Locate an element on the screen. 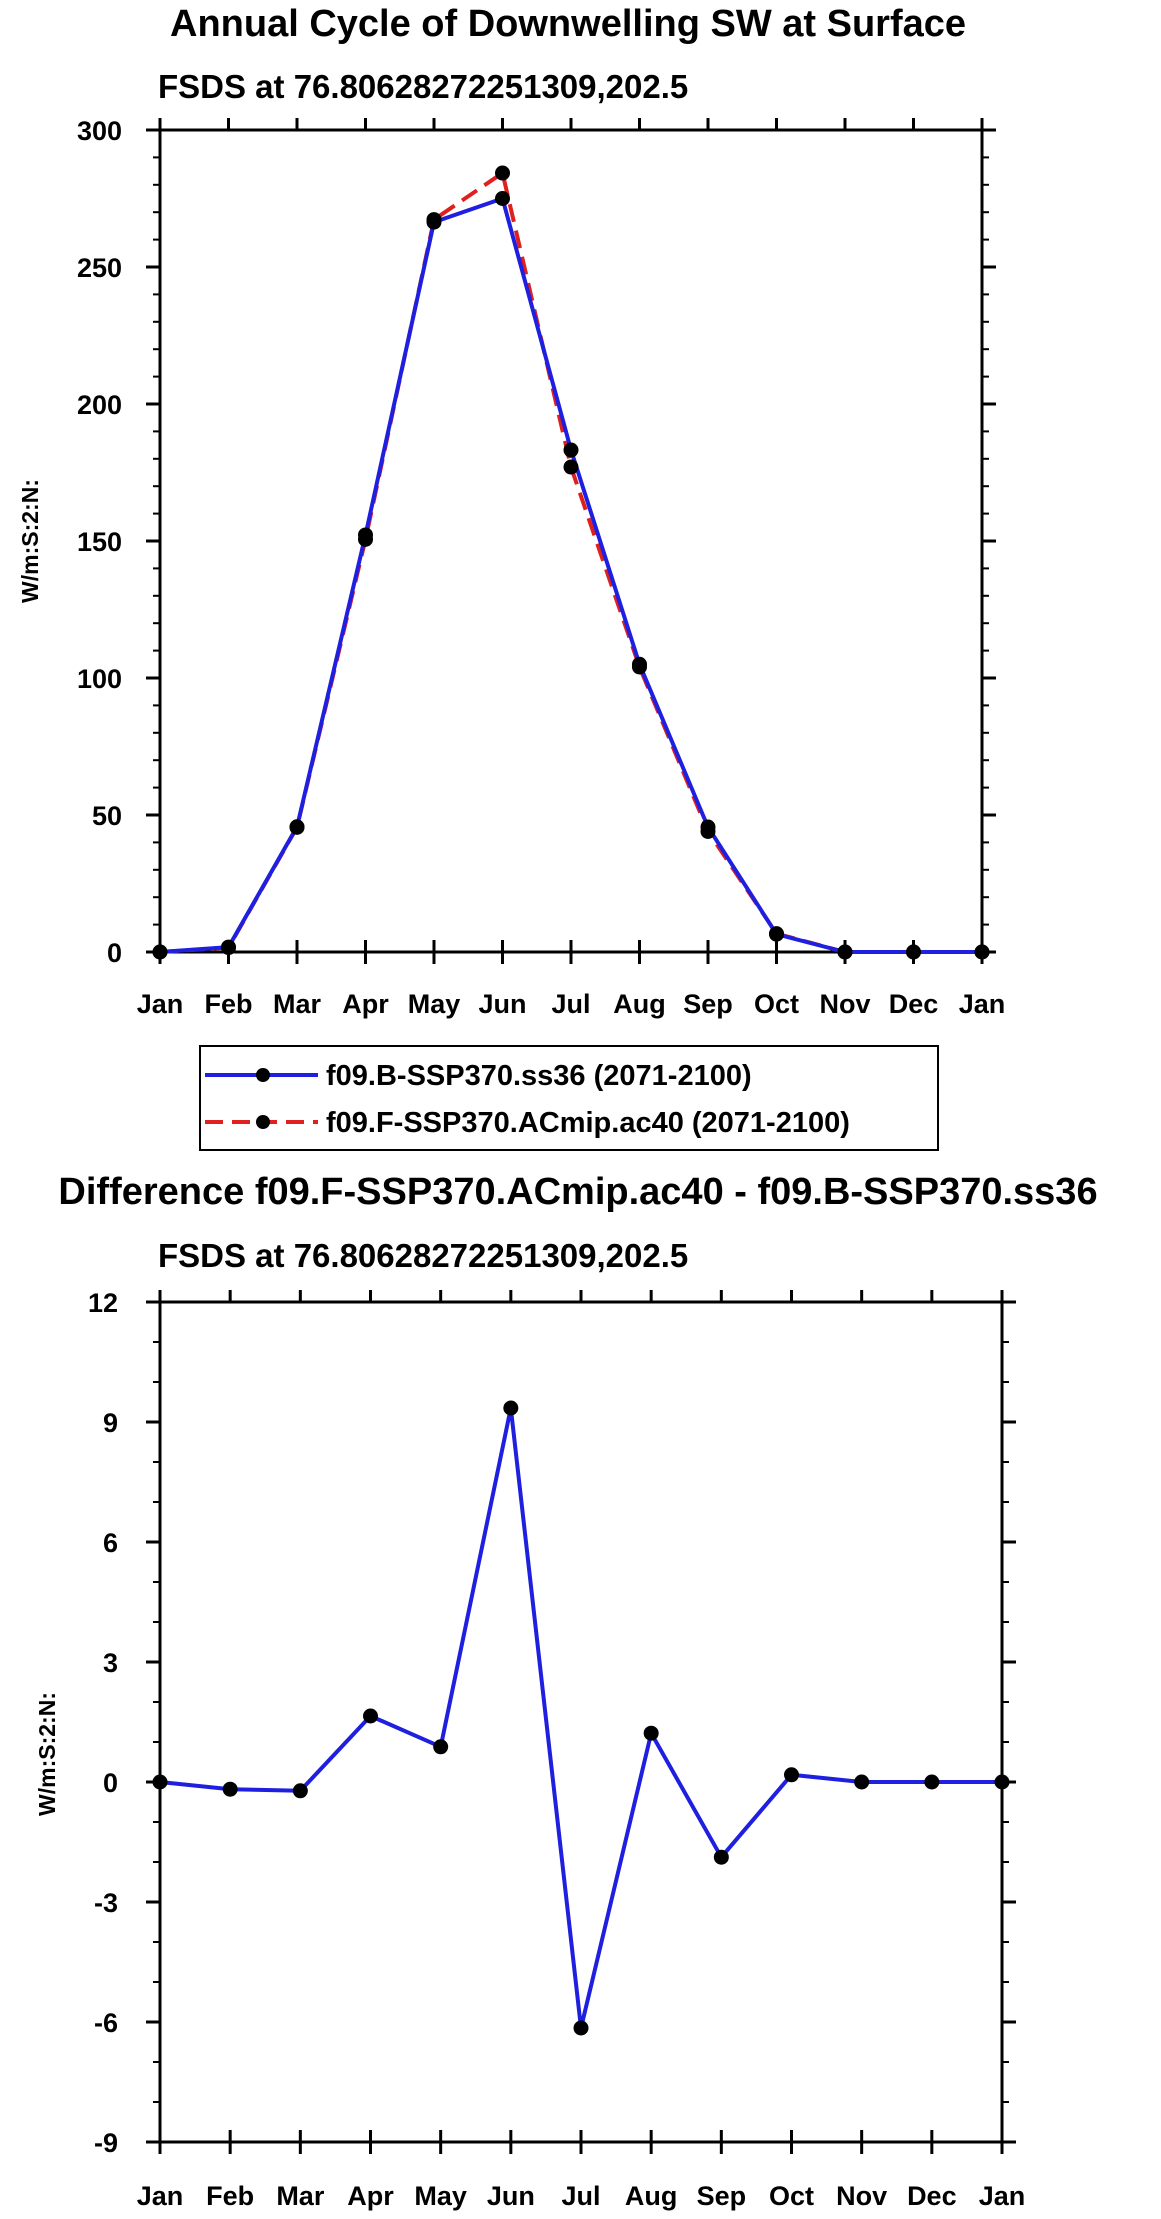  y-tick-label: 250 is located at coordinates (99, 268).